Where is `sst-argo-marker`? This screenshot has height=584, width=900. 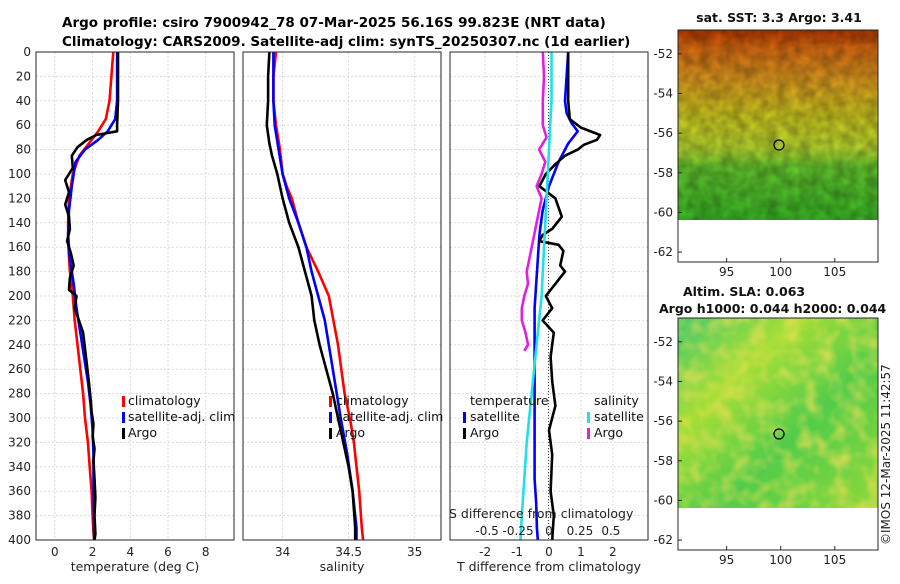 sst-argo-marker is located at coordinates (779, 145).